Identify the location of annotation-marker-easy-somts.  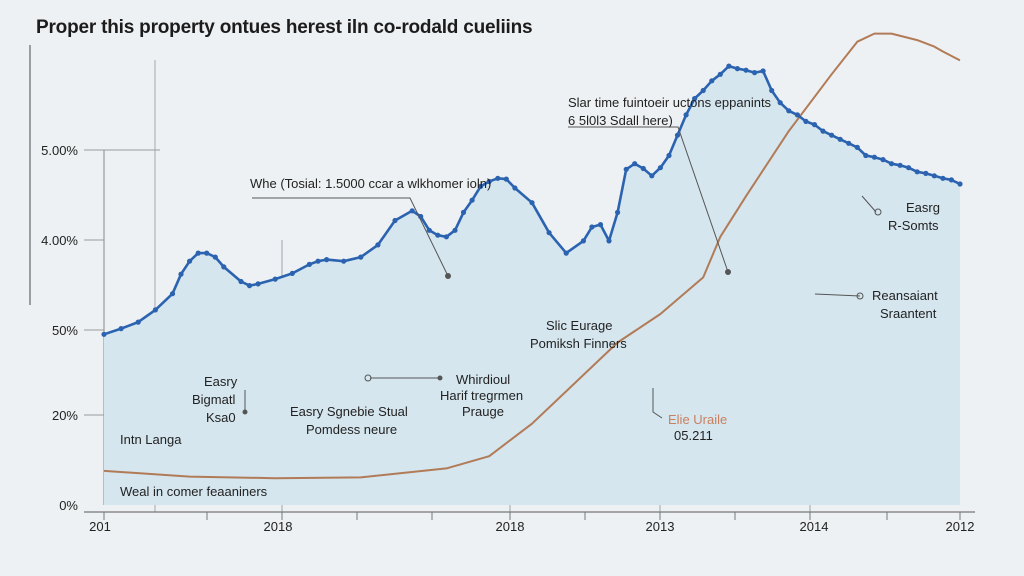
(878, 212).